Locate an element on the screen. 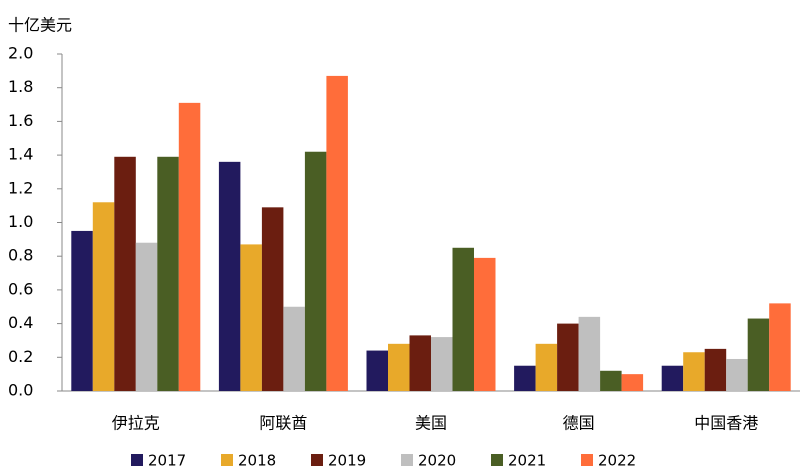 Image resolution: width=803 pixels, height=468 pixels. y-tick-label: 2.0 is located at coordinates (20, 53).